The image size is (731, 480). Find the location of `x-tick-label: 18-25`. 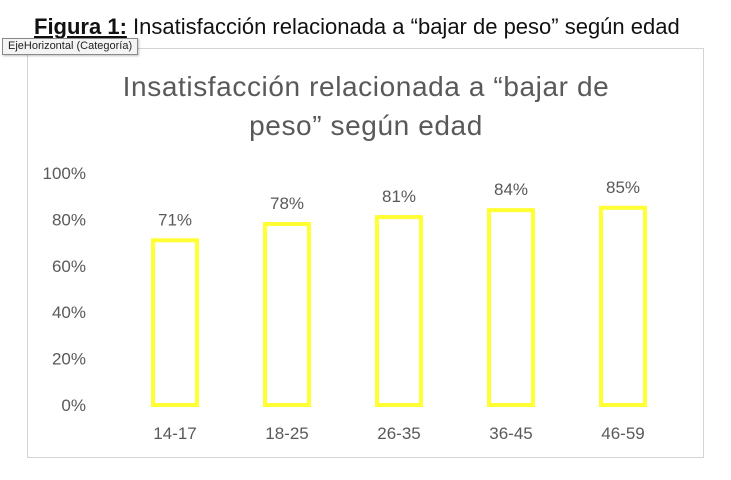

x-tick-label: 18-25 is located at coordinates (286, 433).